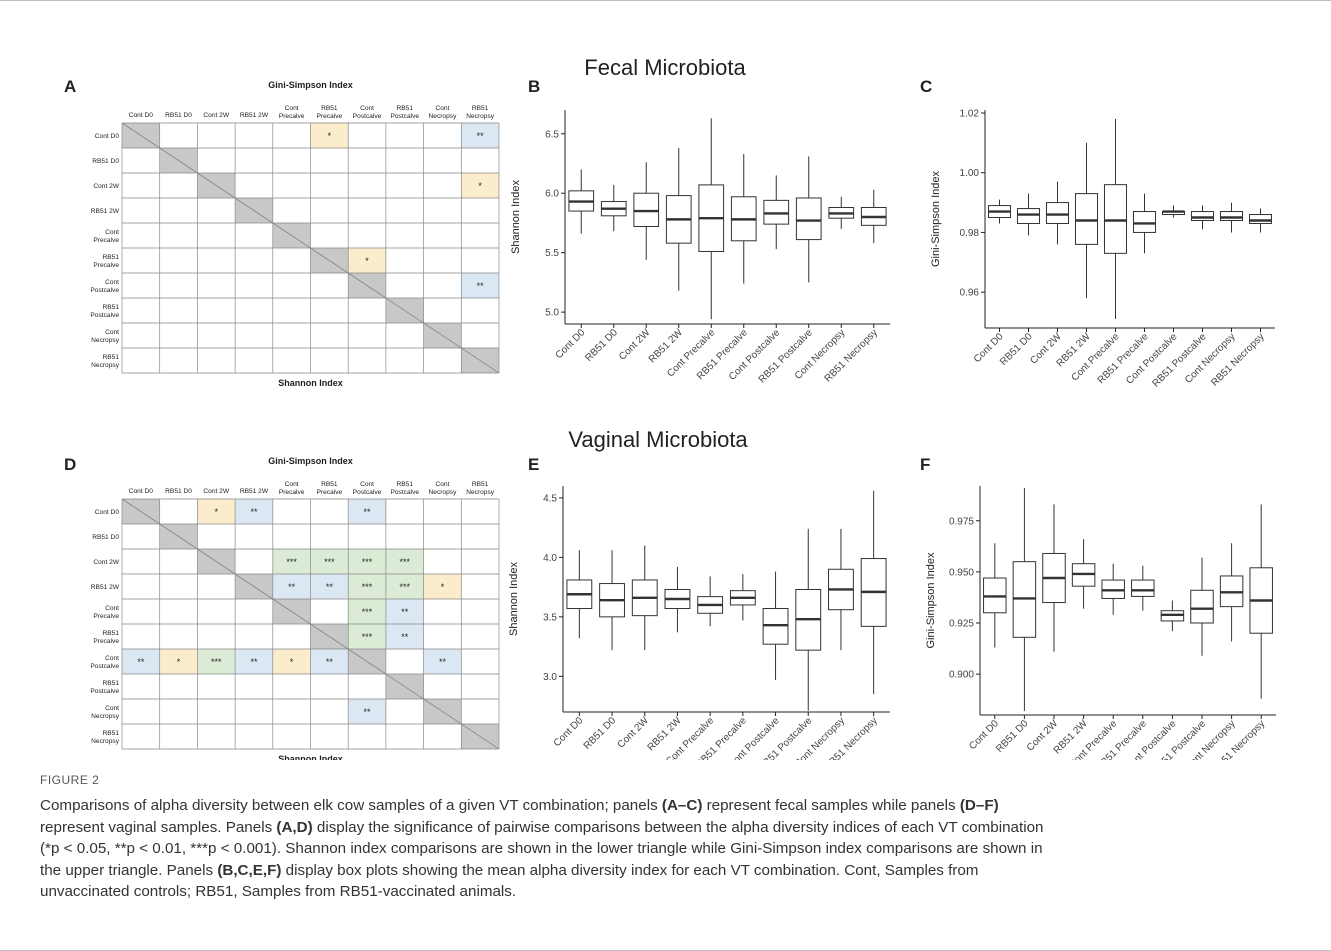  What do you see at coordinates (552, 134) in the screenshot?
I see `y-tick-label: 6.5` at bounding box center [552, 134].